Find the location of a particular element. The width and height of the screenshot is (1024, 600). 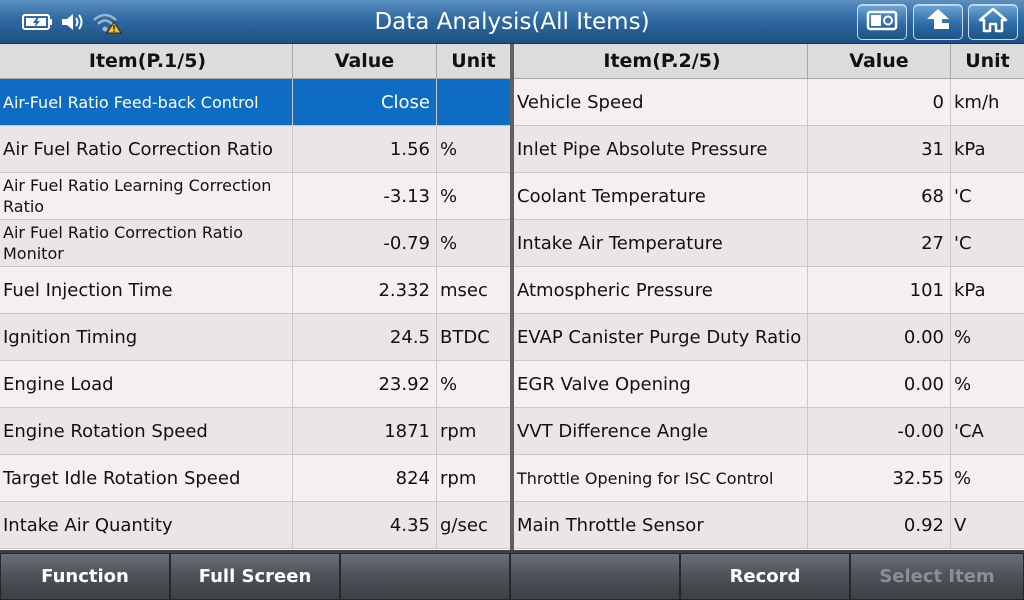

home-button is located at coordinates (993, 22).